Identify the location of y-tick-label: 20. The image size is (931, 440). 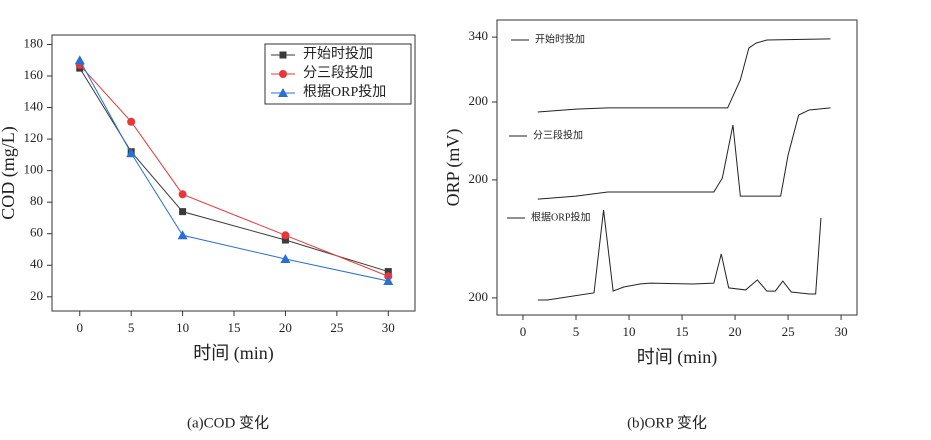
(36, 295).